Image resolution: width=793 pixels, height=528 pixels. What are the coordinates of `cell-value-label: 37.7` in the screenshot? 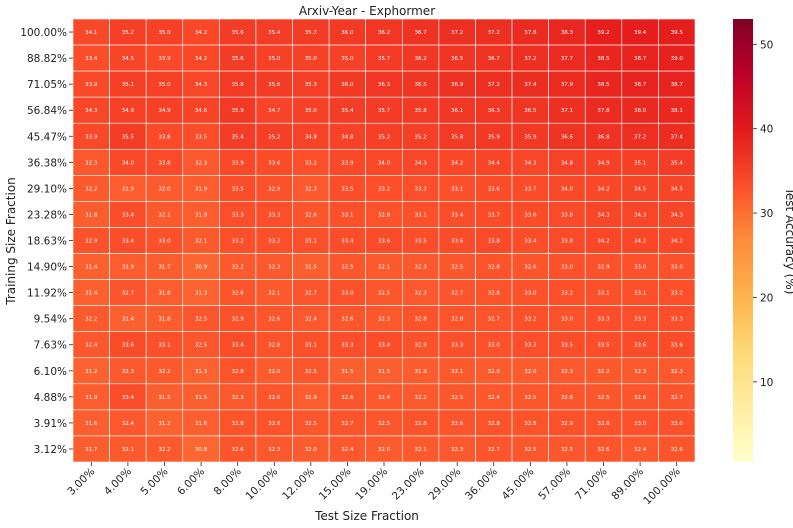 It's located at (567, 59).